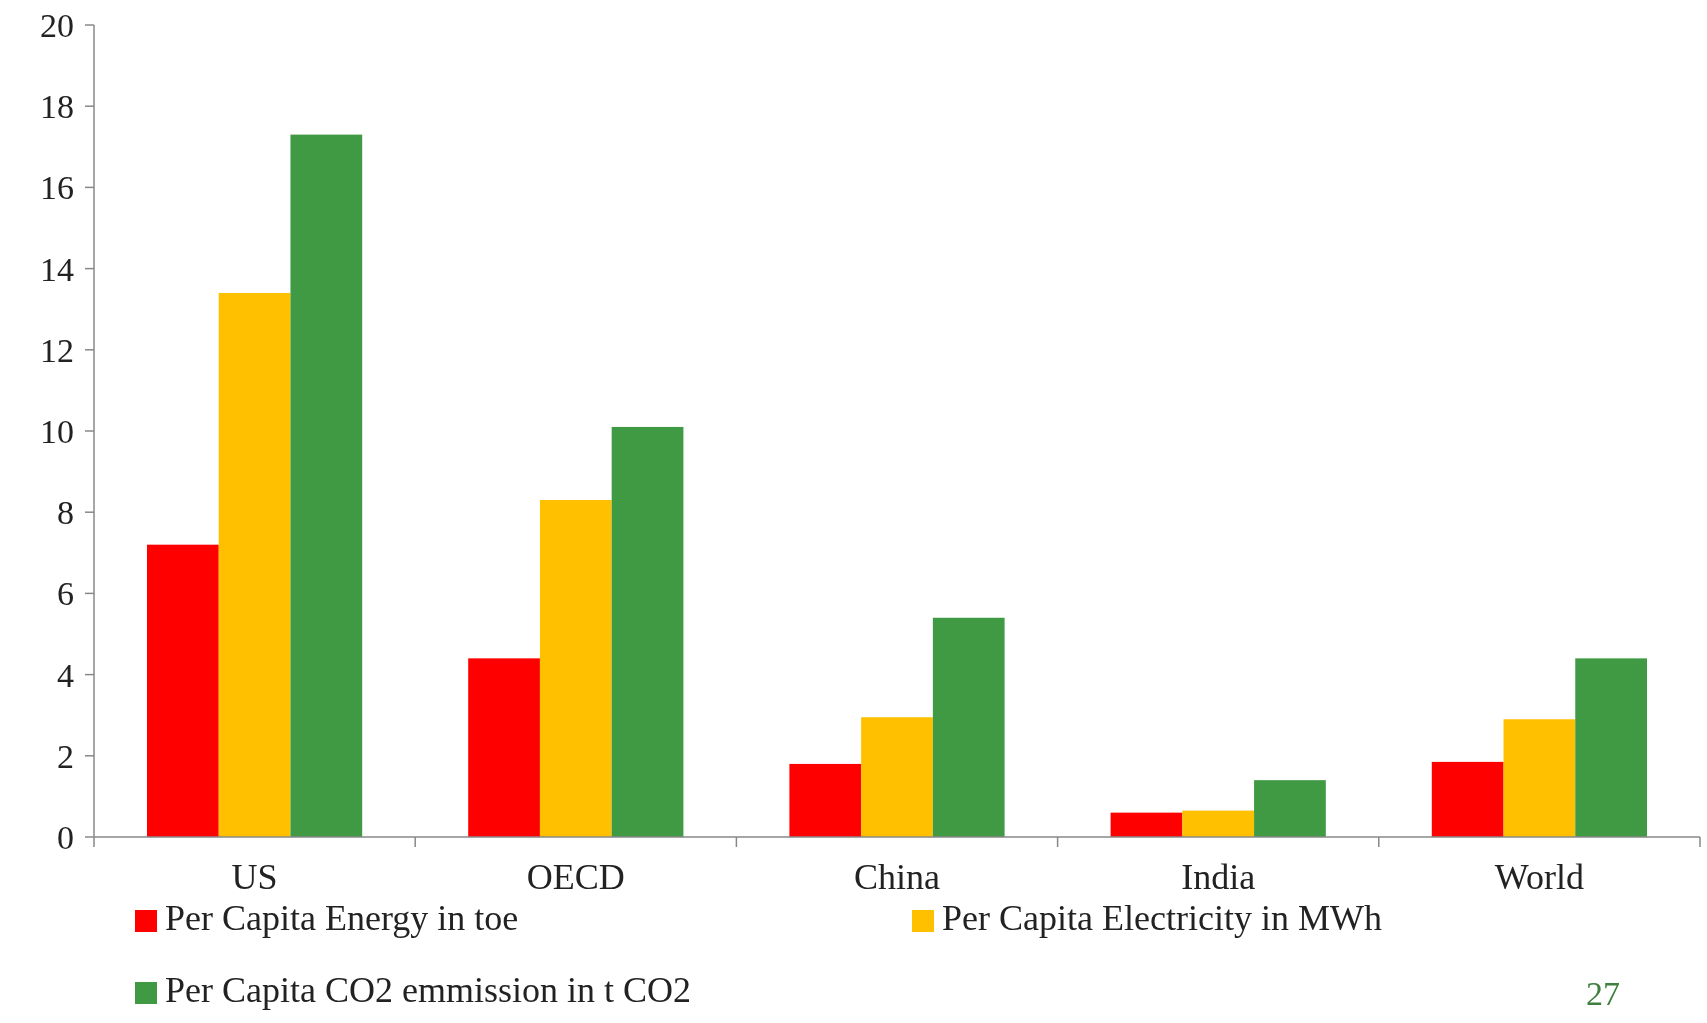 The image size is (1707, 1023). I want to click on y-tick-label: 14, so click(57, 269).